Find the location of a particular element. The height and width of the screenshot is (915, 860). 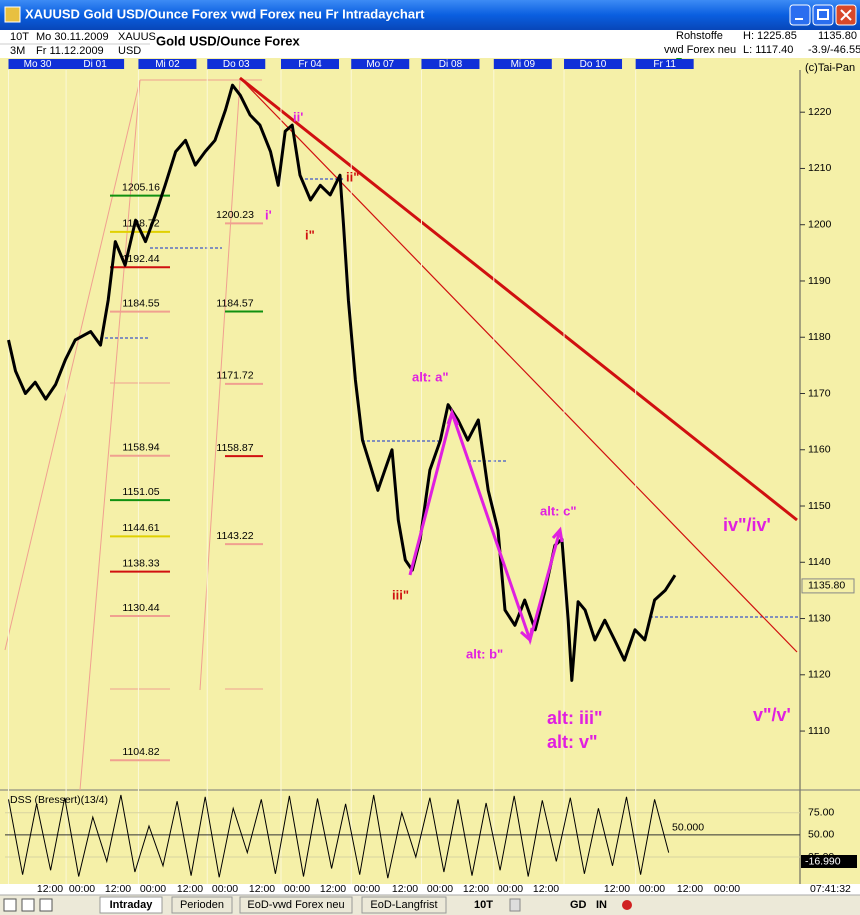

tab-label: Intraday is located at coordinates (132, 905).